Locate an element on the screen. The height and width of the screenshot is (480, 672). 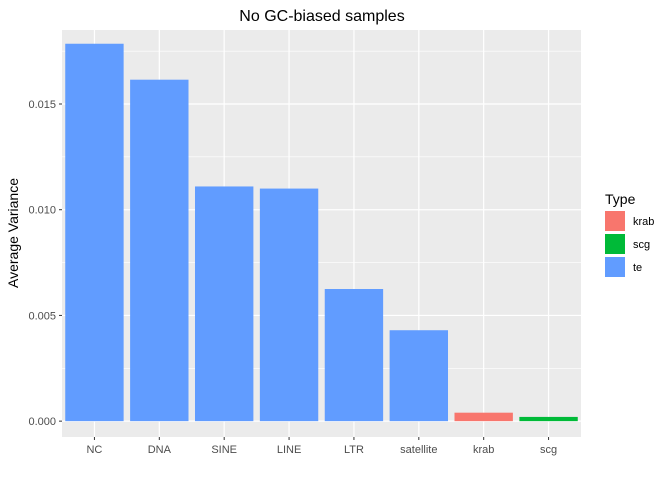
y-tick-label: 0.005 is located at coordinates (42, 316).